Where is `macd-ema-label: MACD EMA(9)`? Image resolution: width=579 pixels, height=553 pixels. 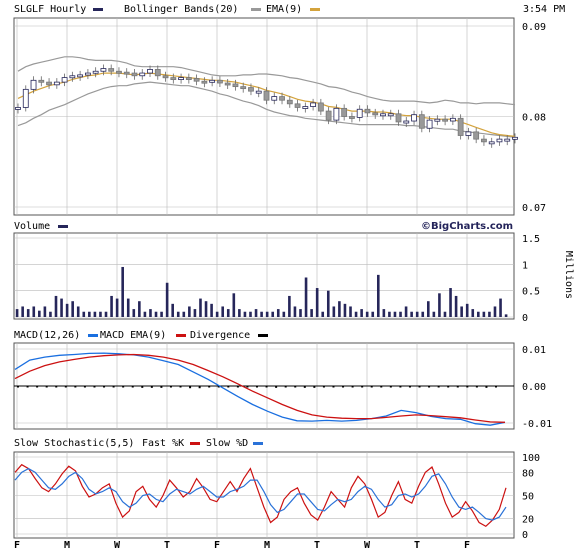 macd-ema-label: MACD EMA(9) is located at coordinates (133, 335).